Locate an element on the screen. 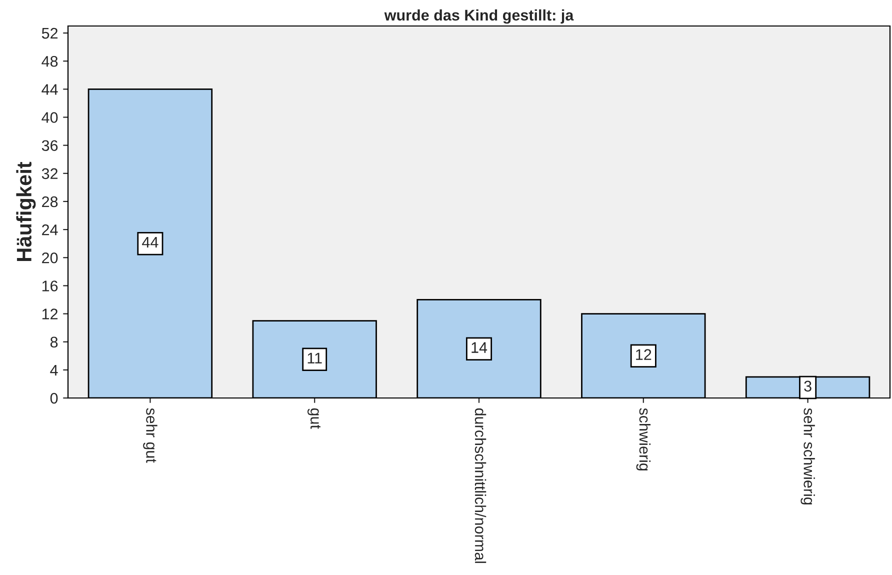  x-tick-label: schwierig is located at coordinates (643, 439).